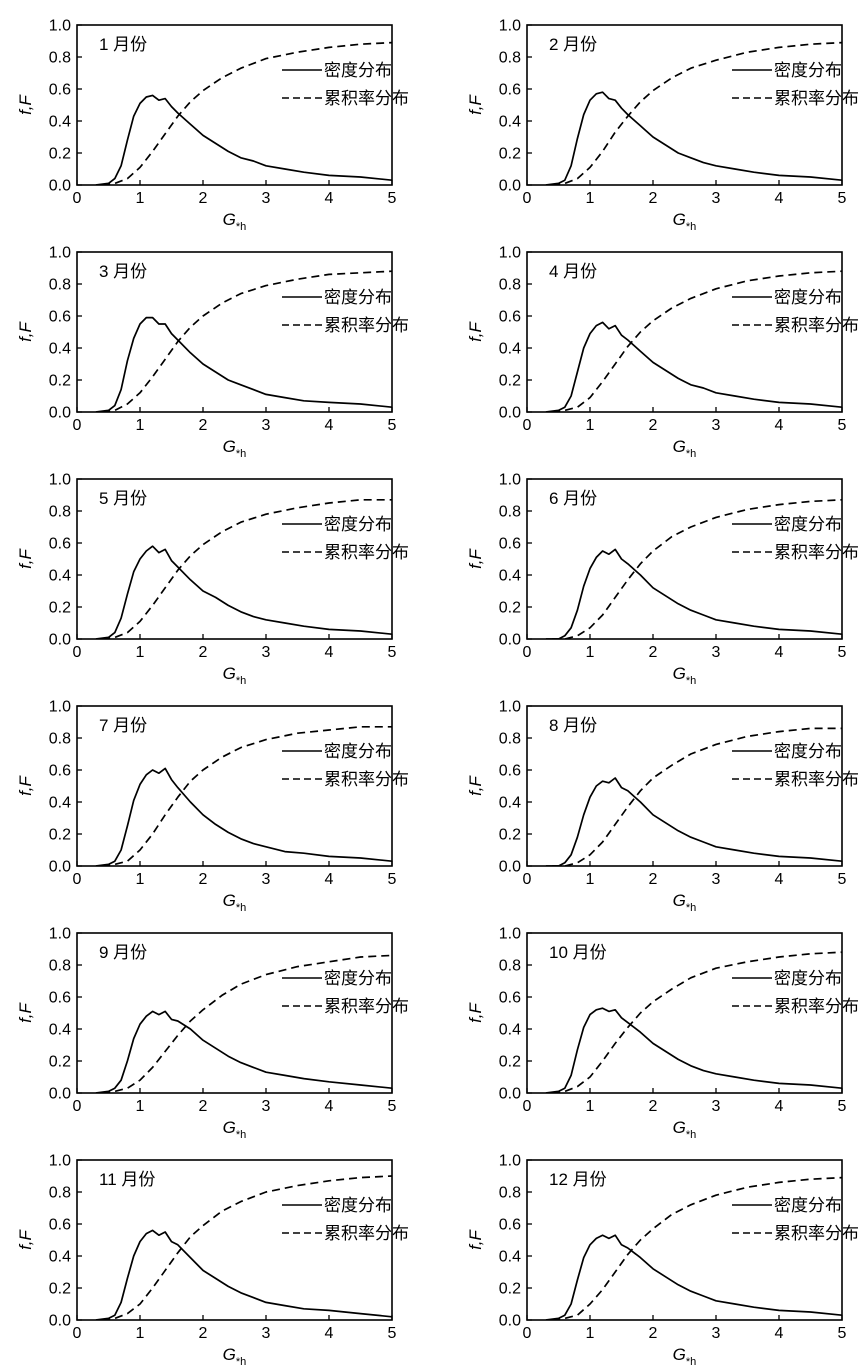  Describe the element at coordinates (123, 952) in the screenshot. I see `month-label: 9 月份` at that location.